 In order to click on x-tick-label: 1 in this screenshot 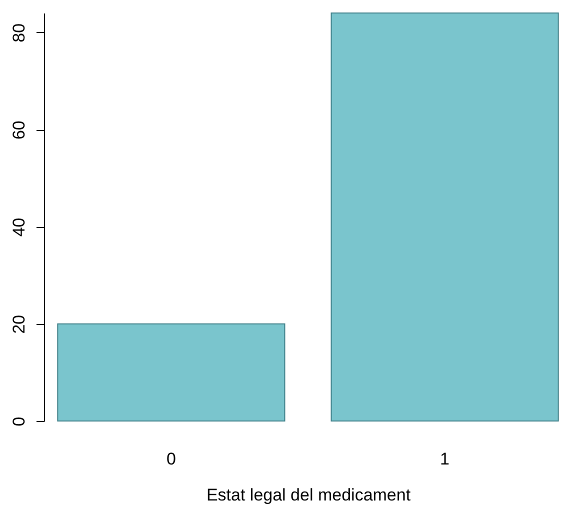, I will do `click(445, 459)`.